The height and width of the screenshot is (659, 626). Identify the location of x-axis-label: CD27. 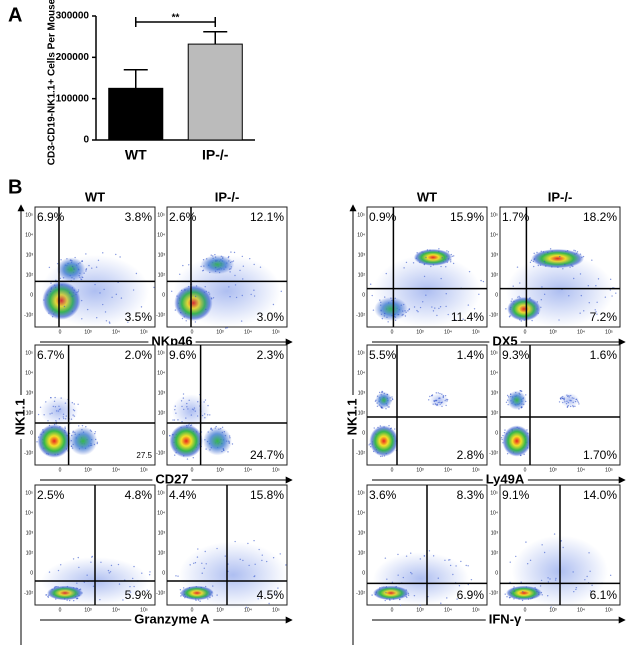
(171, 478).